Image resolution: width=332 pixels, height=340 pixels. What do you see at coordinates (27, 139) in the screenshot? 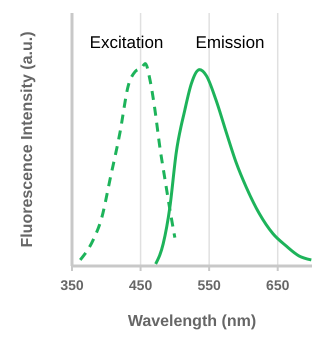
I see `y-axis-title: Fluorescence Intensity (a.u.)` at bounding box center [27, 139].